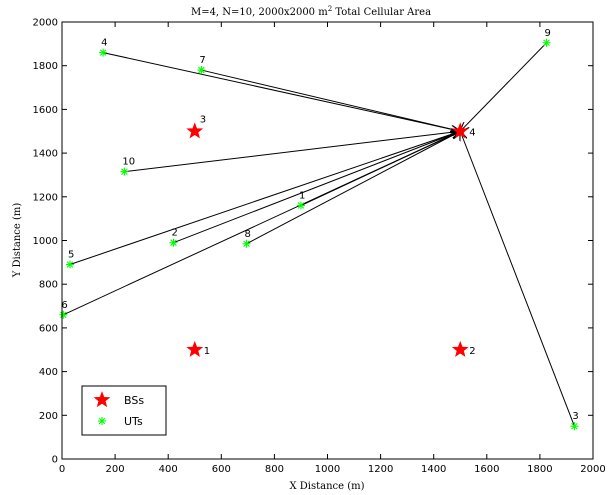 Image resolution: width=616 pixels, height=495 pixels. I want to click on ut-label: 9, so click(548, 33).